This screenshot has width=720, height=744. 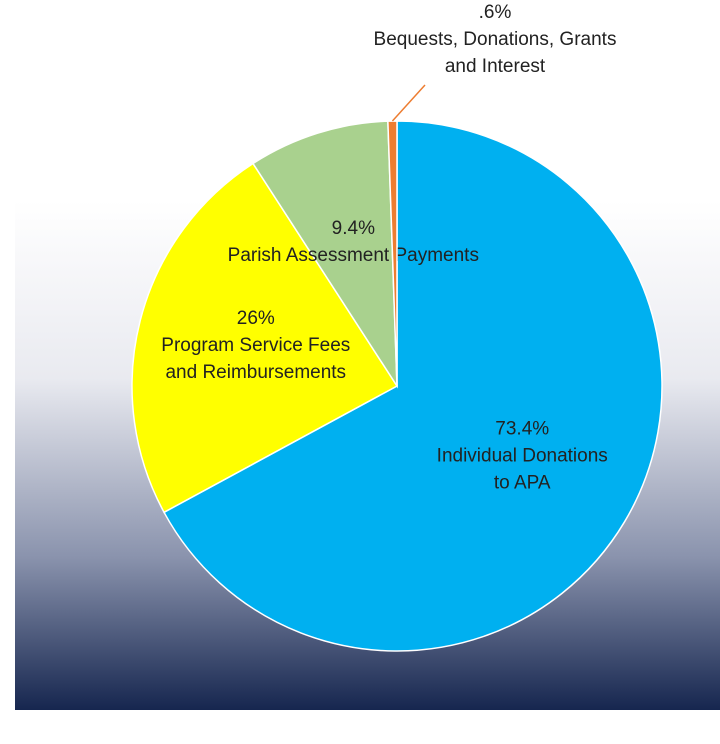 What do you see at coordinates (255, 345) in the screenshot?
I see `category-label: Program Service Fees` at bounding box center [255, 345].